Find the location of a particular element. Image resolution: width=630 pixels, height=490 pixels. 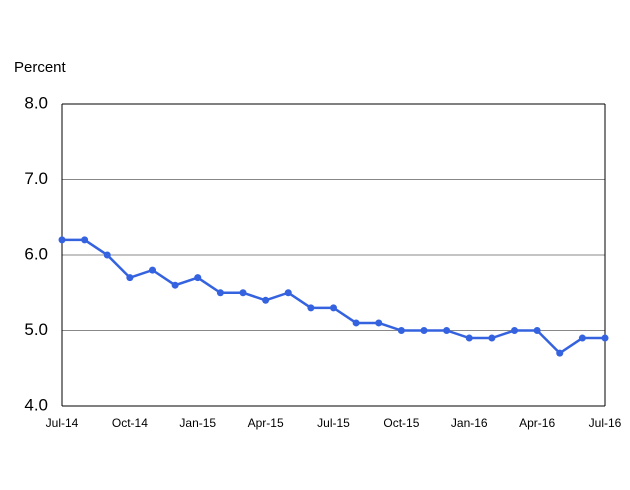

y-tick-label: 7.0 is located at coordinates (36, 178).